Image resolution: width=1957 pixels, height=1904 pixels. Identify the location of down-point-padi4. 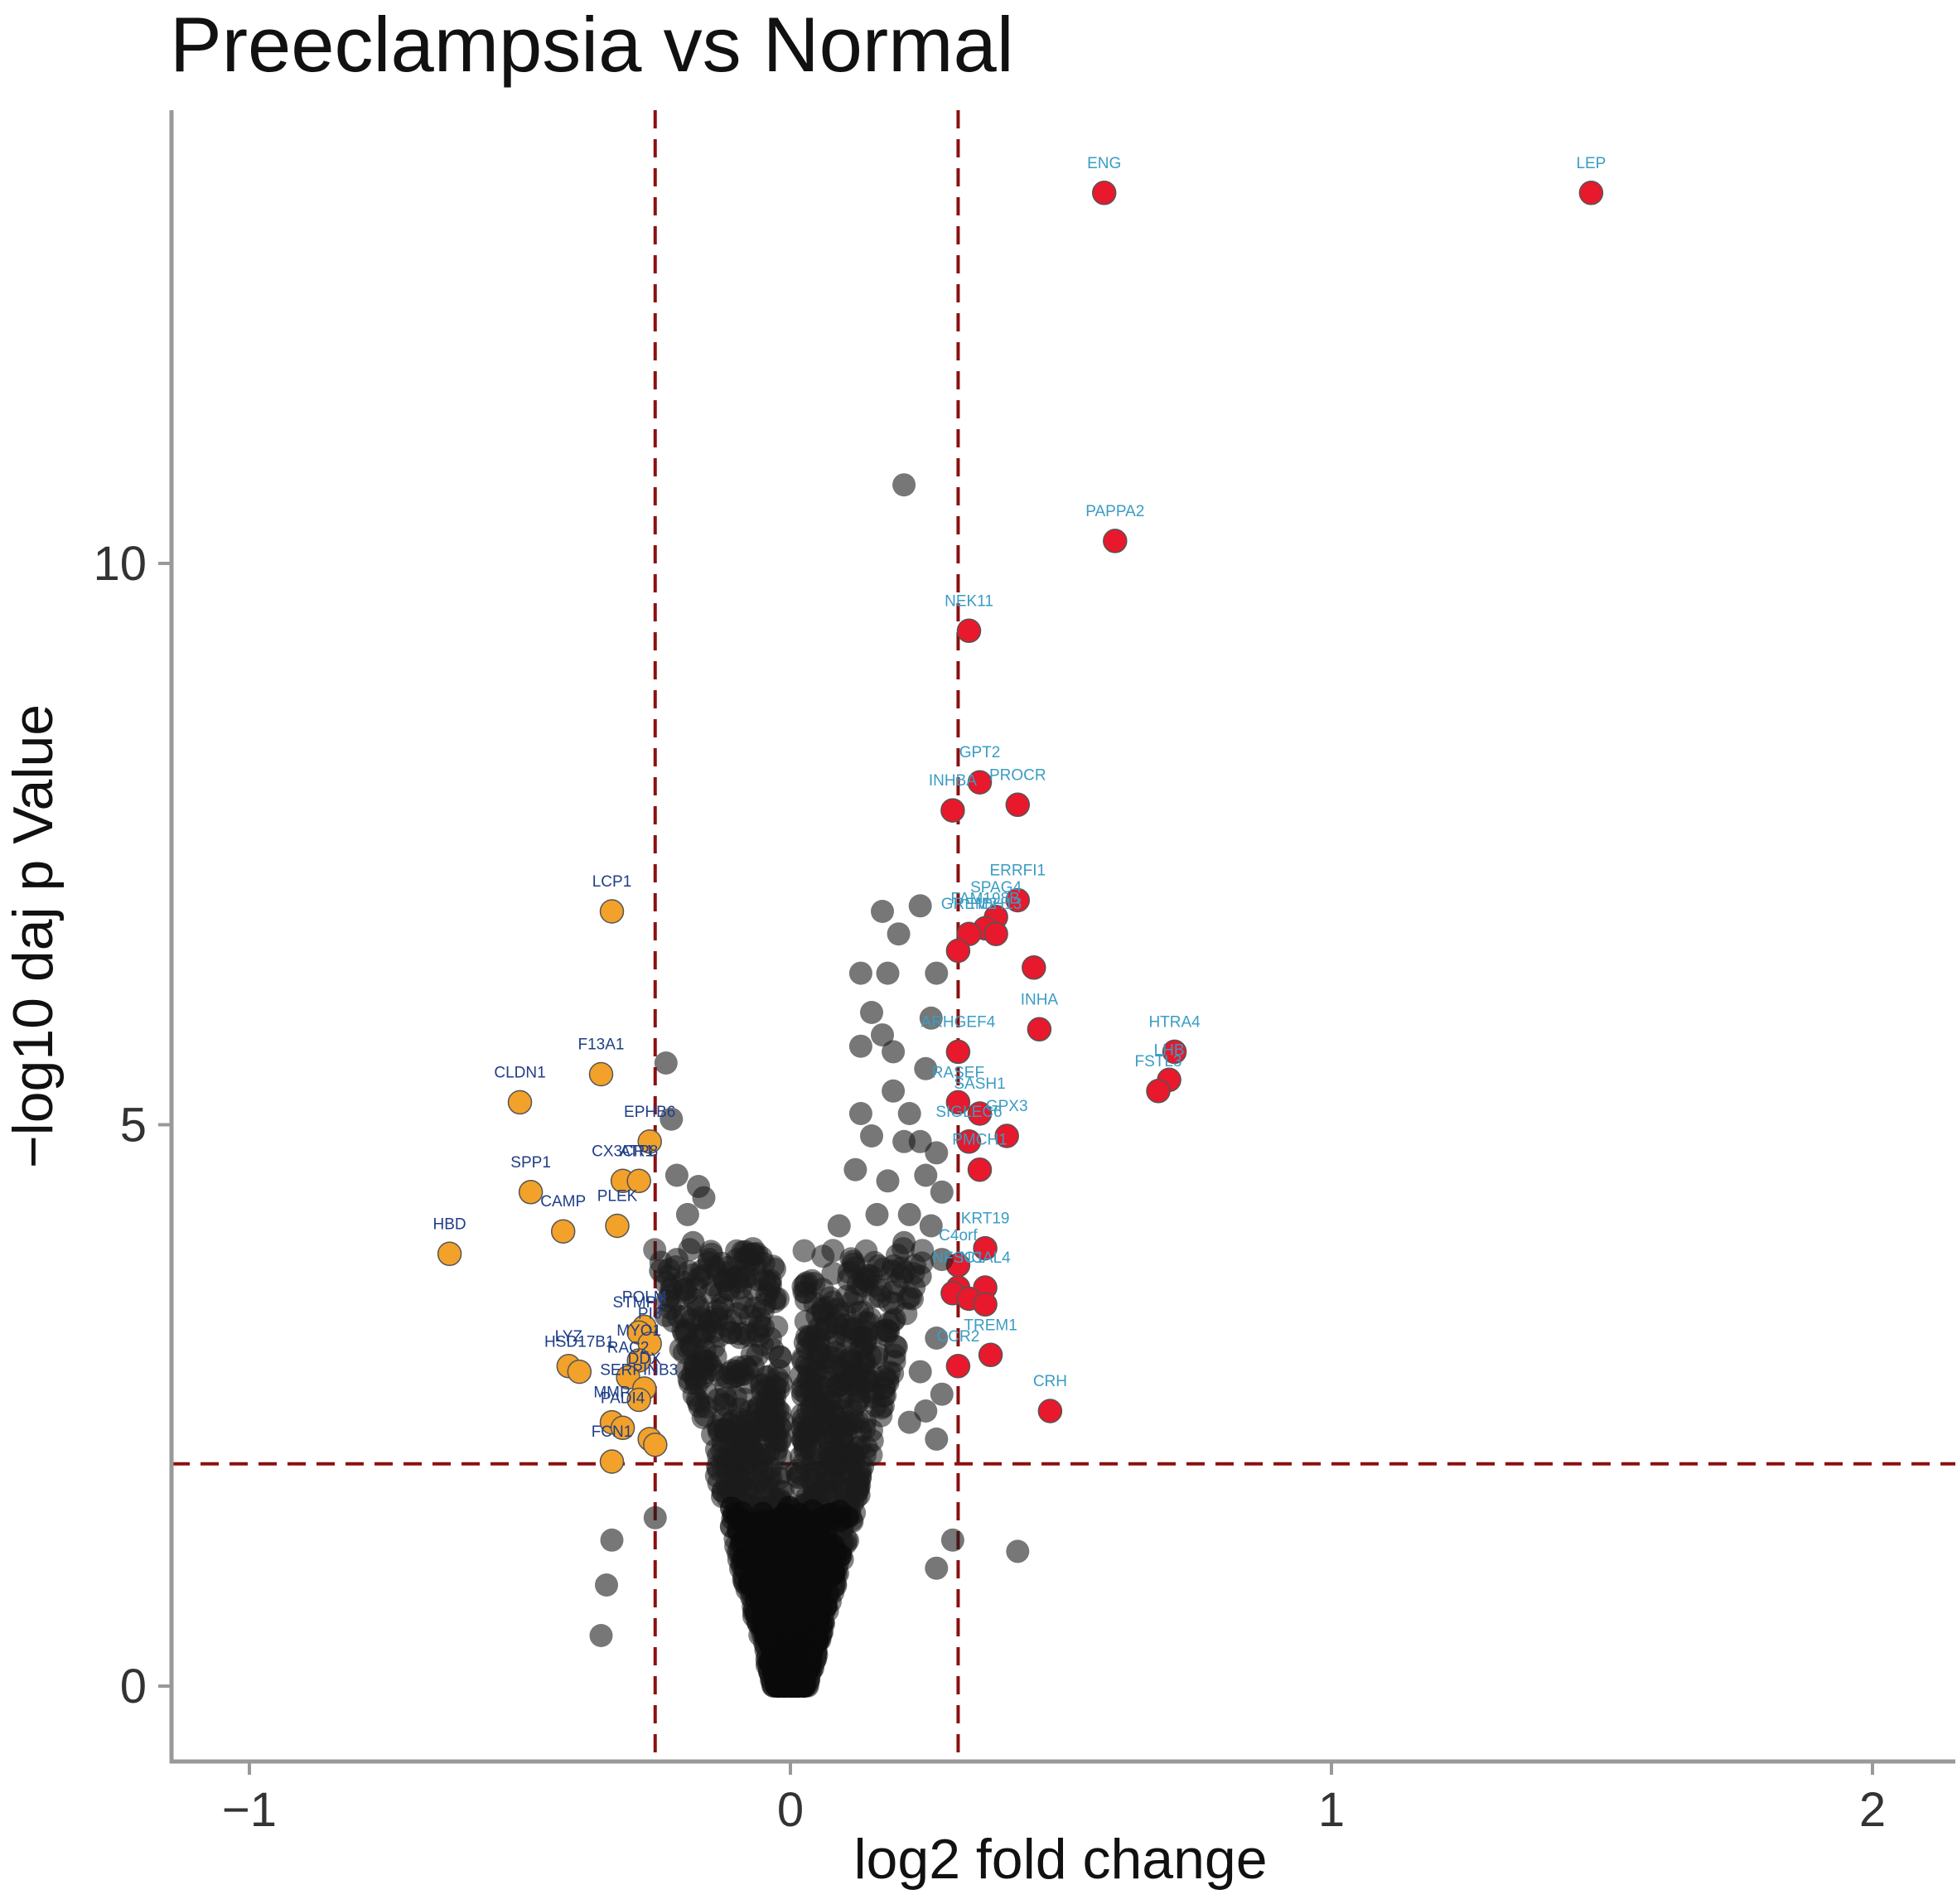
(622, 1428).